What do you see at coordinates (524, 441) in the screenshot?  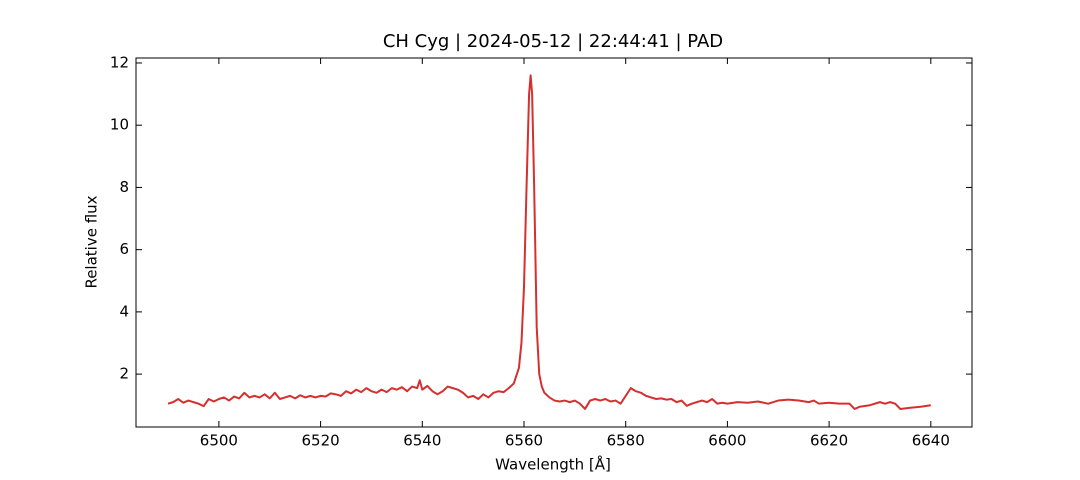 I see `x-tick-label: 6560` at bounding box center [524, 441].